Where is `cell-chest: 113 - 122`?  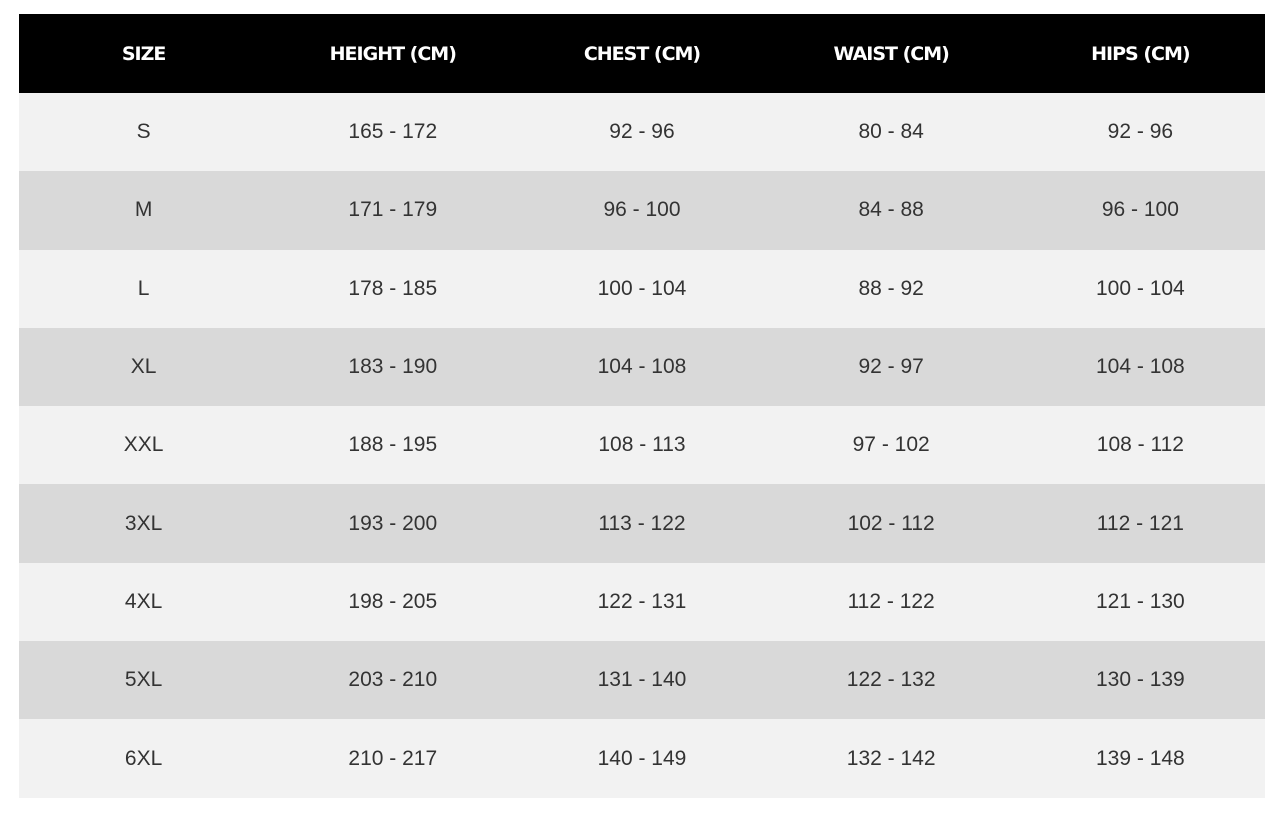
cell-chest: 113 - 122 is located at coordinates (642, 523).